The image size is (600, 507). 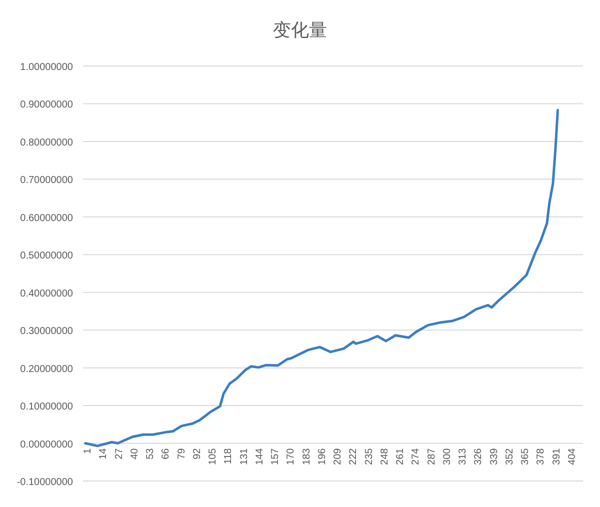 What do you see at coordinates (104, 454) in the screenshot?
I see `x-tick-label: 14` at bounding box center [104, 454].